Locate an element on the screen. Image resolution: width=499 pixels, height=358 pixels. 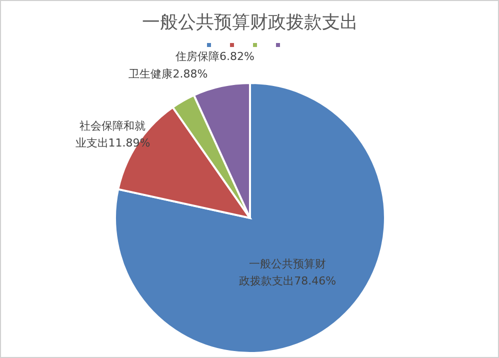
category-label: 一般公共预算财政拨款支出78.46% is located at coordinates (287, 273).